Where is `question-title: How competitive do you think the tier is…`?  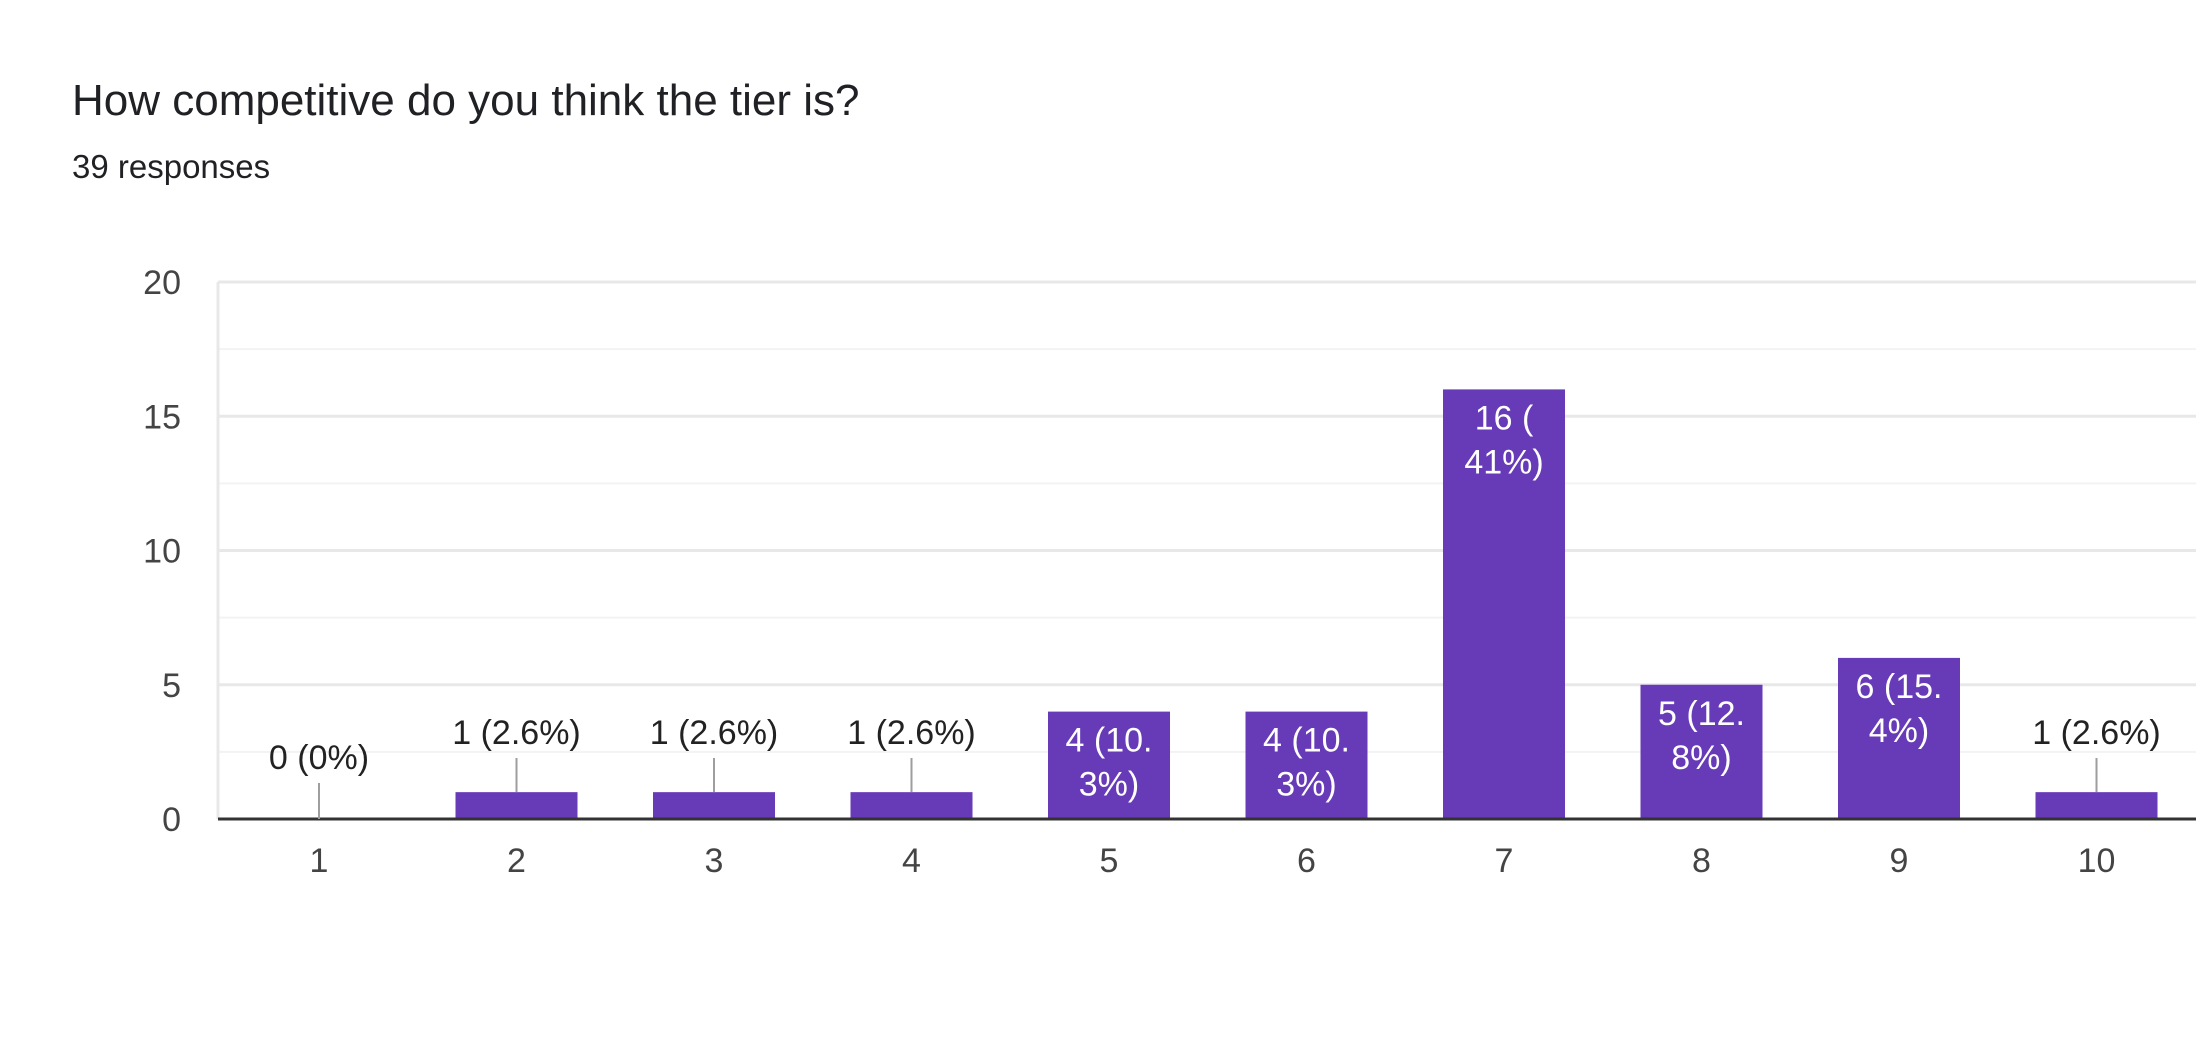
question-title: How competitive do you think the tier is… is located at coordinates (466, 100).